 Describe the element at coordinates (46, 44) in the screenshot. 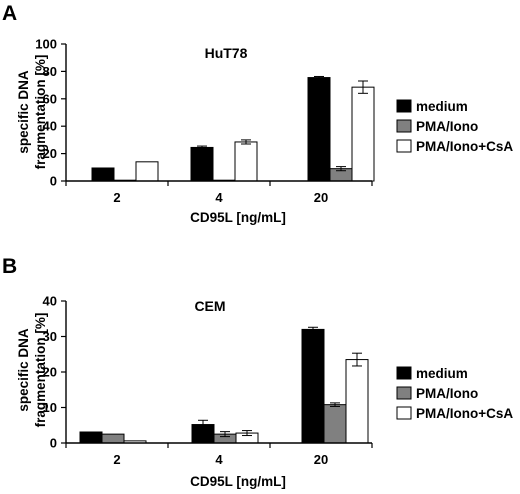

I see `y-tick-label: 100` at that location.